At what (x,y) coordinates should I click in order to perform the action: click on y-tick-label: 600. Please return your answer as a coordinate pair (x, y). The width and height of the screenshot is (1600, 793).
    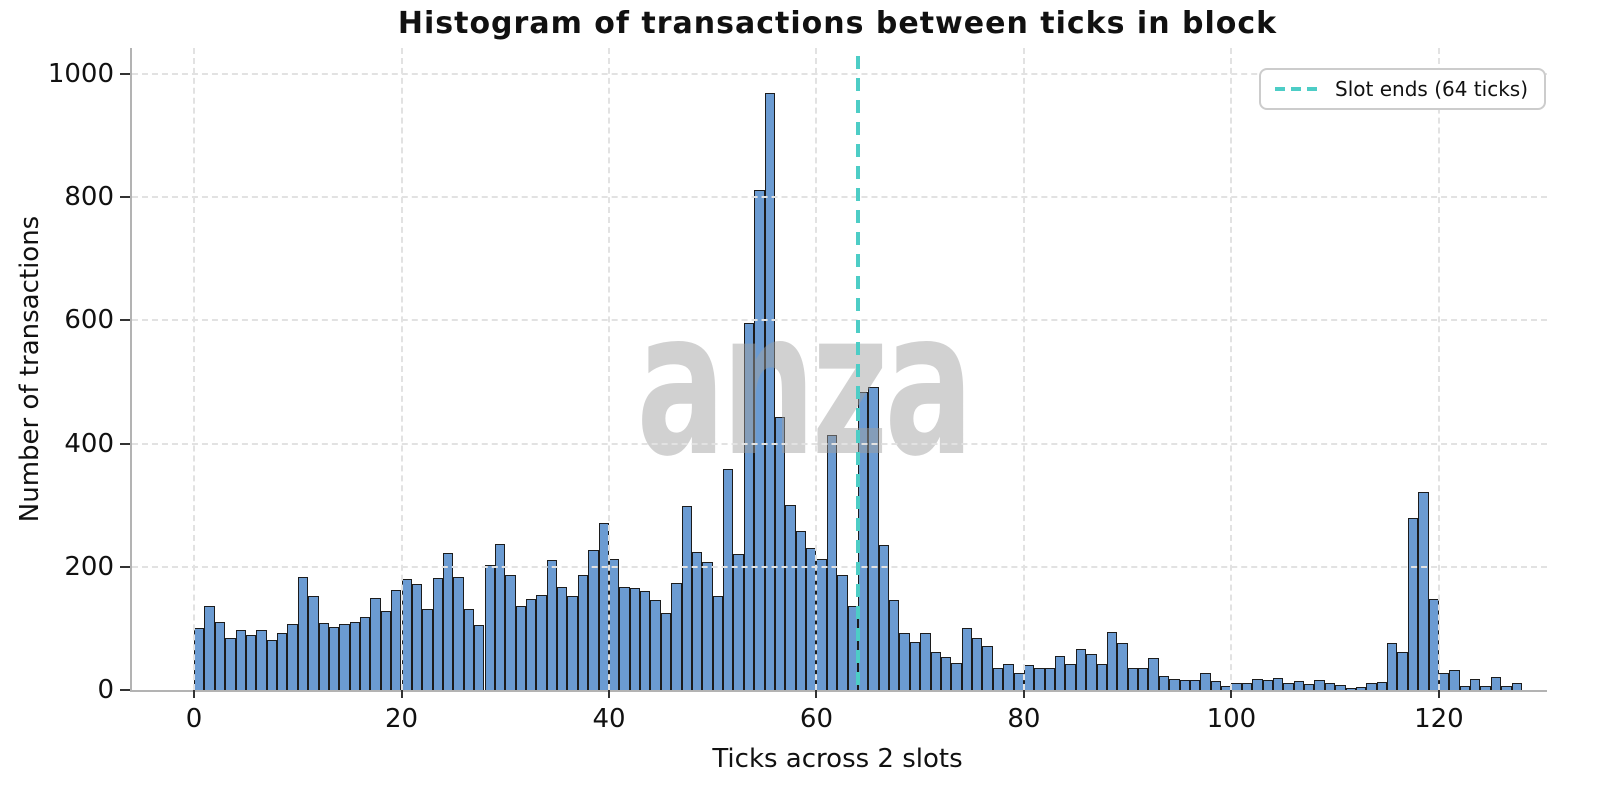
    Looking at the image, I should click on (89, 320).